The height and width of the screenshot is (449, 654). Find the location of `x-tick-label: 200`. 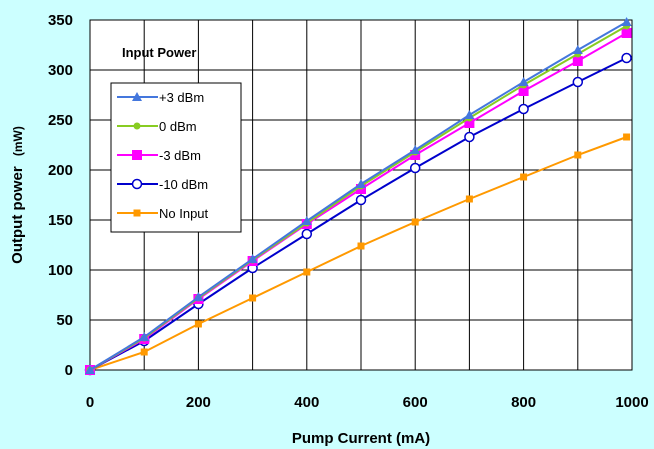

x-tick-label: 200 is located at coordinates (198, 402).